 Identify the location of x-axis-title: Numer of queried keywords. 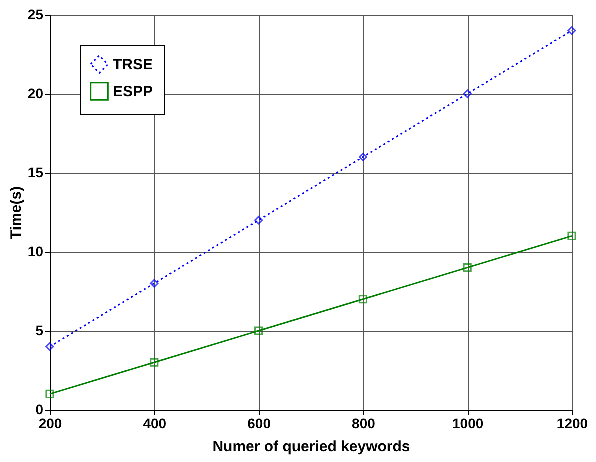
(311, 447).